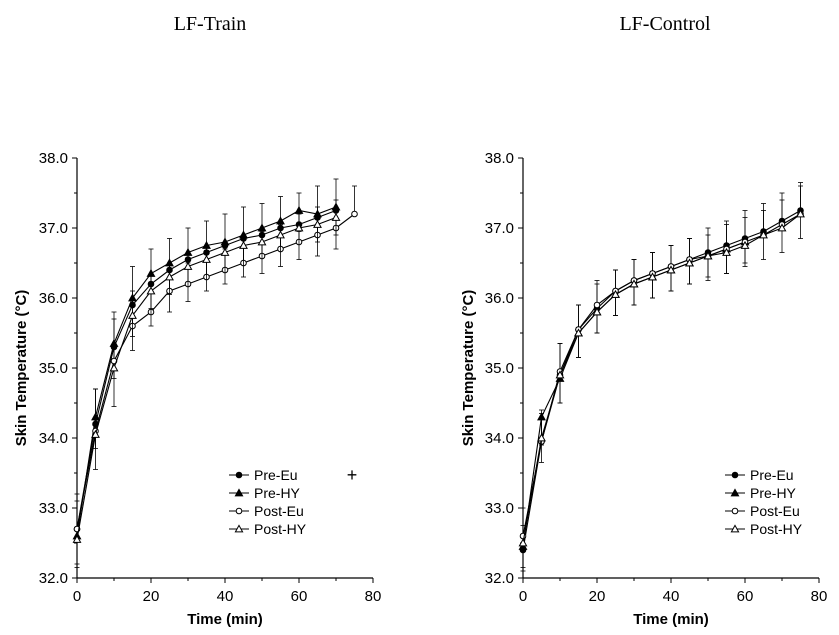  I want to click on plus-symbol: +, so click(352, 475).